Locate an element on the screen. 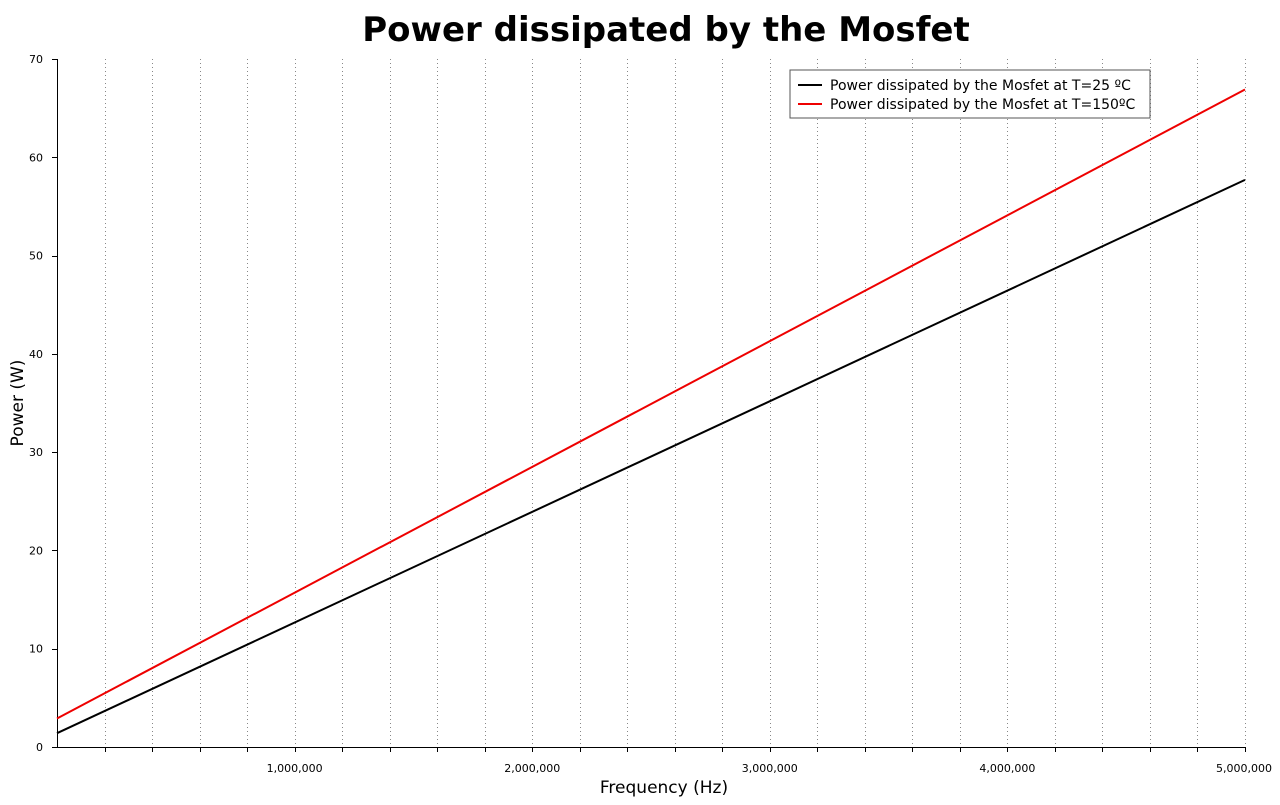 Image resolution: width=1280 pixels, height=805 pixels. x-tick-label: 3,000,000 is located at coordinates (770, 768).